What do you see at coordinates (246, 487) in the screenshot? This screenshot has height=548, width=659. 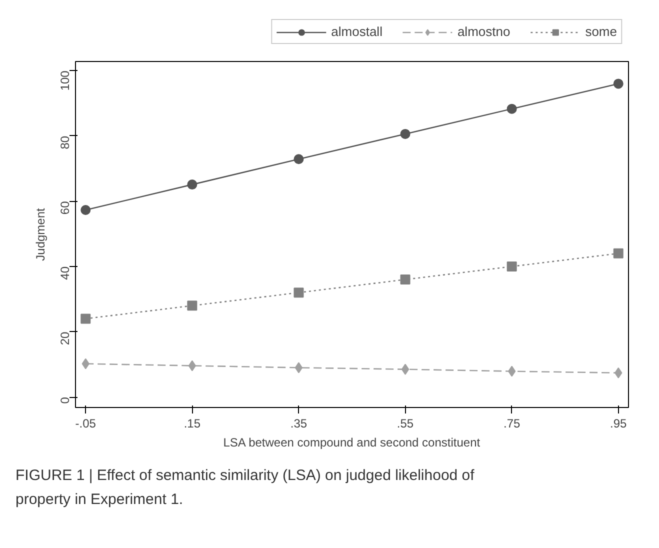 I see `caption: FIGURE 1 | Effect of semantic similarity (LSA) on judged likelihood of property in Experiment 1.` at bounding box center [246, 487].